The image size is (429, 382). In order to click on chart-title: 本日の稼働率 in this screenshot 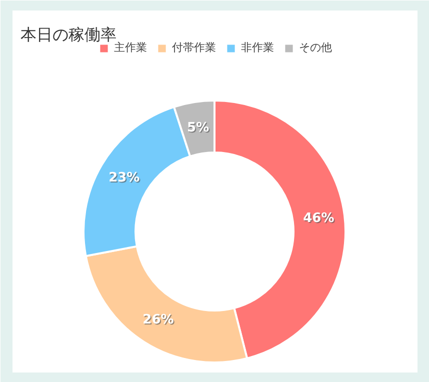, I will do `click(68, 34)`.